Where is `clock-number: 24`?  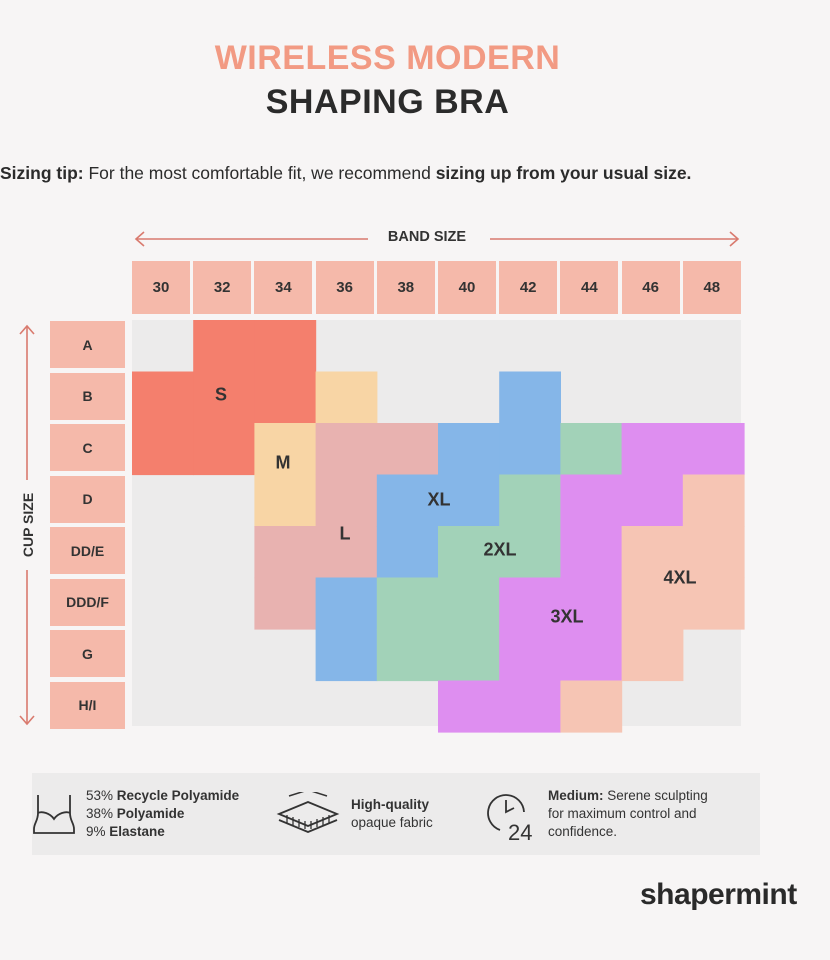
clock-number: 24 is located at coordinates (520, 831).